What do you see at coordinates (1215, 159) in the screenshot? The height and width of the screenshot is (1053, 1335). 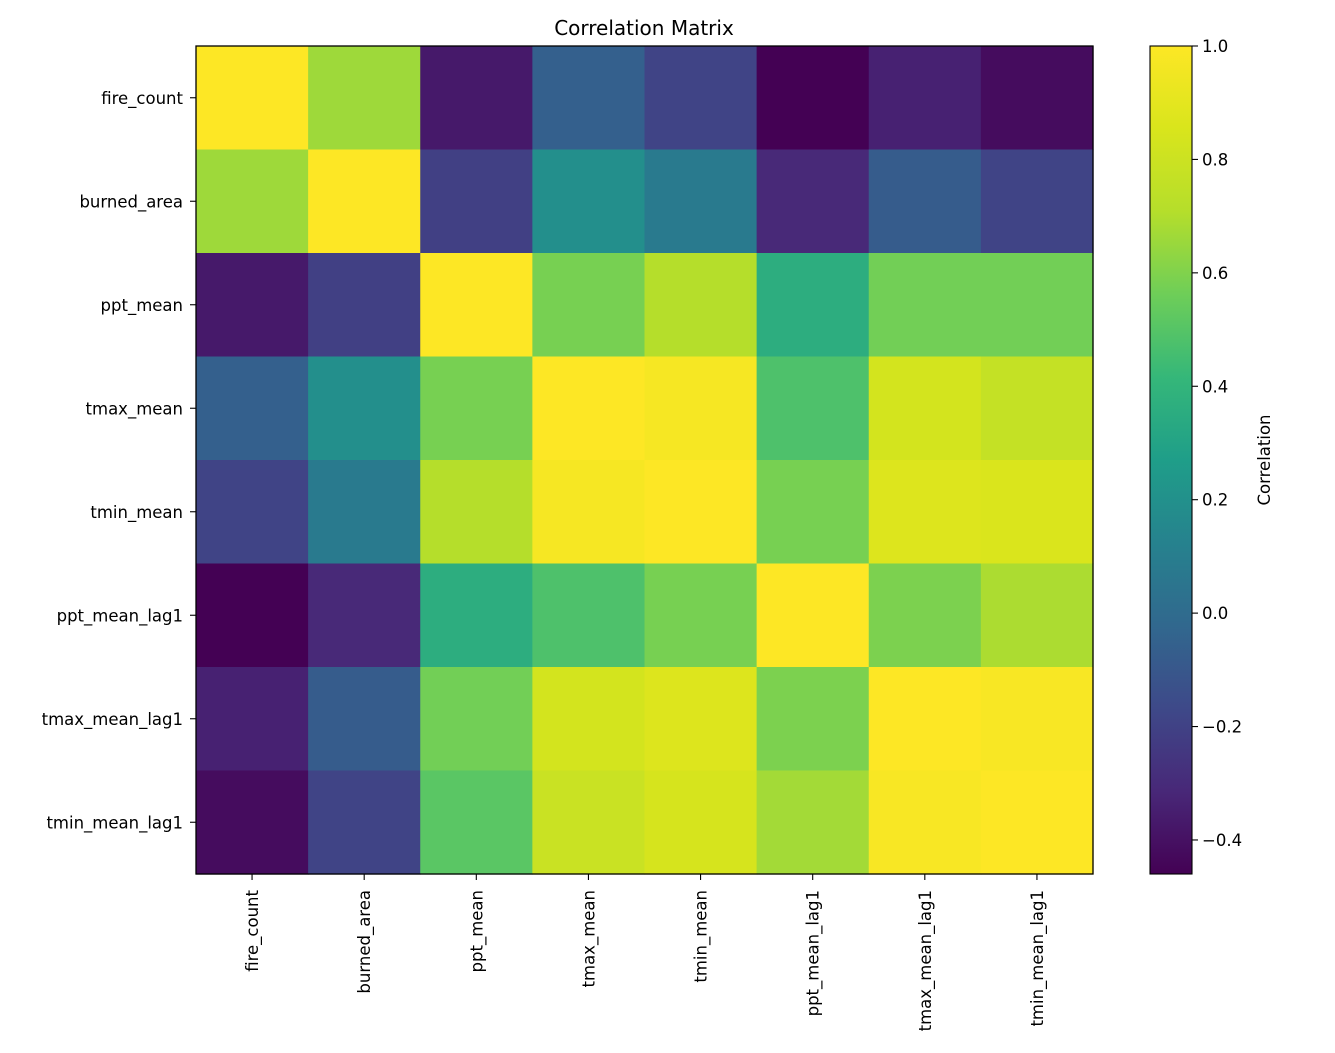 I see `colorbar-tick-label: 0.8` at bounding box center [1215, 159].